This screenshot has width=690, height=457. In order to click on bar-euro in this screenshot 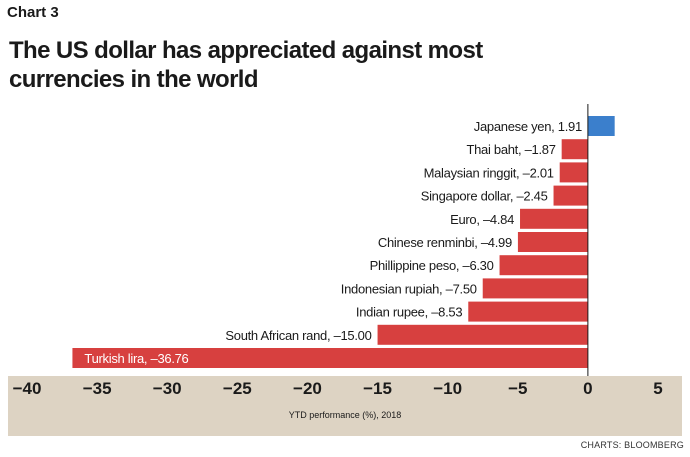, I will do `click(554, 218)`.